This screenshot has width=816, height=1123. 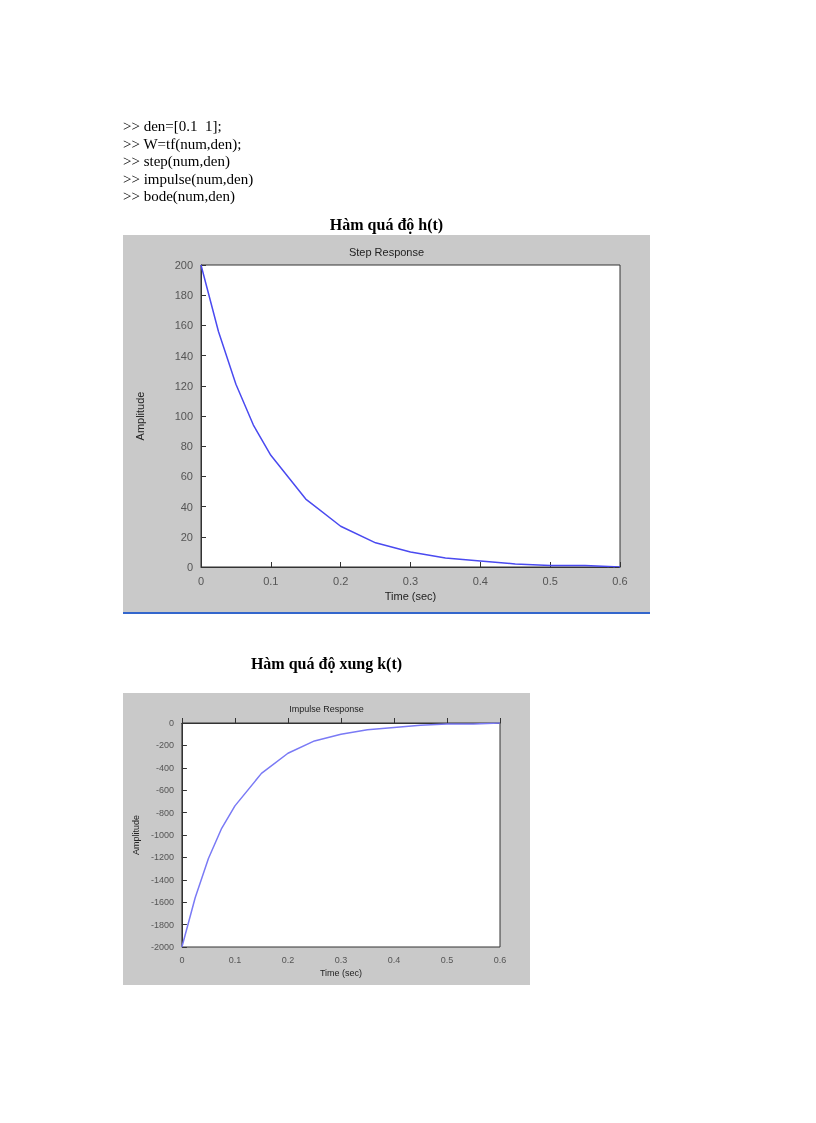 I want to click on chart-title: Hàm quá độ h(t), so click(x=386, y=225).